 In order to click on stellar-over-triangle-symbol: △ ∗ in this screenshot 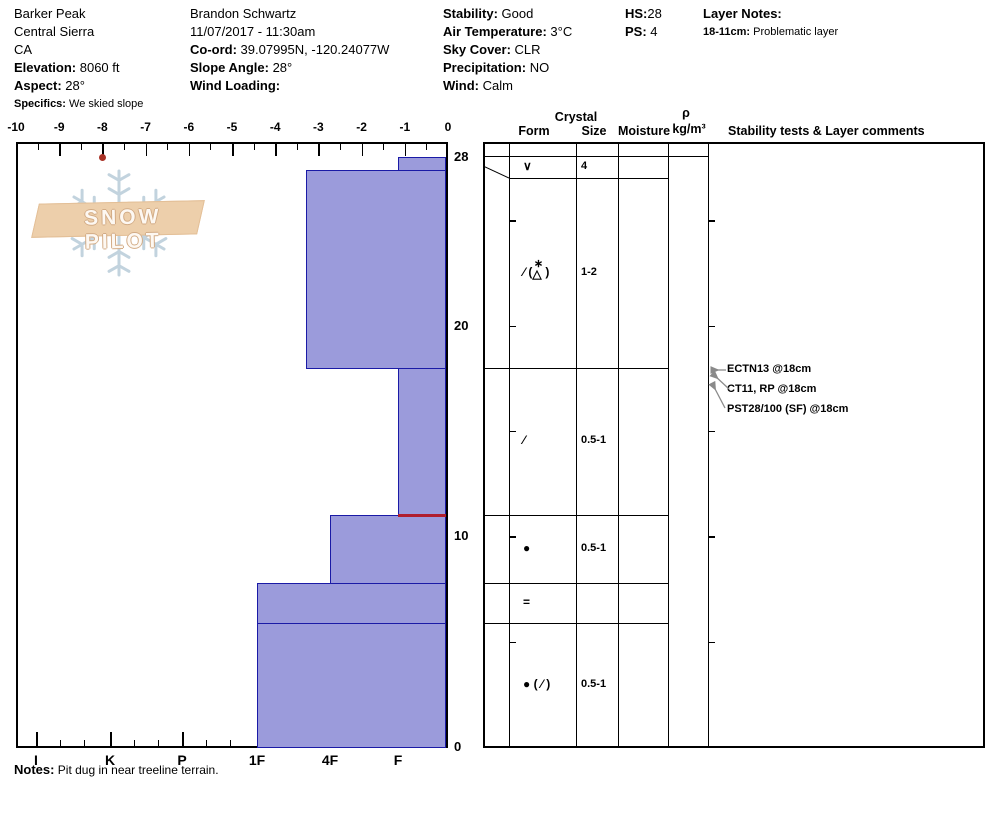, I will do `click(538, 269)`.